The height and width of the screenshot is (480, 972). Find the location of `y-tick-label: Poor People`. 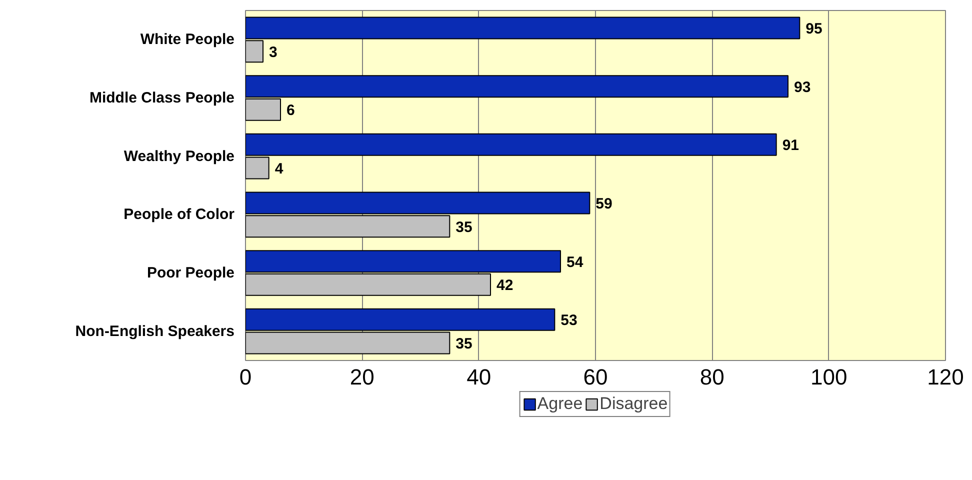

y-tick-label: Poor People is located at coordinates (190, 273).